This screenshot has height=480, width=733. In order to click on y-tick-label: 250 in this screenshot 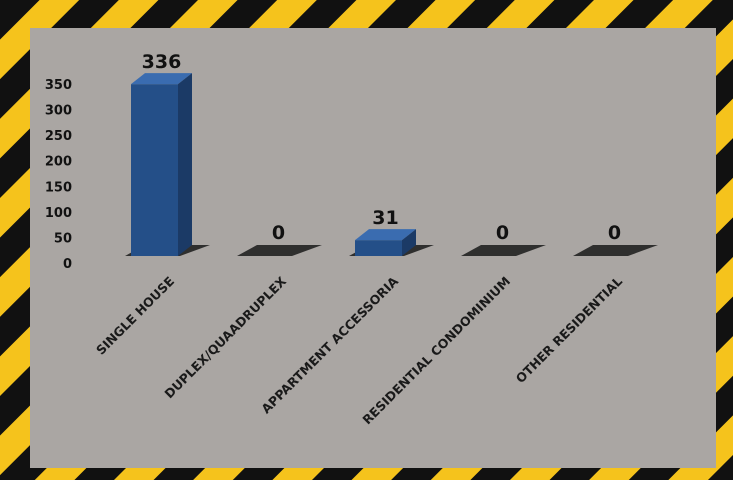, I will do `click(58, 136)`.